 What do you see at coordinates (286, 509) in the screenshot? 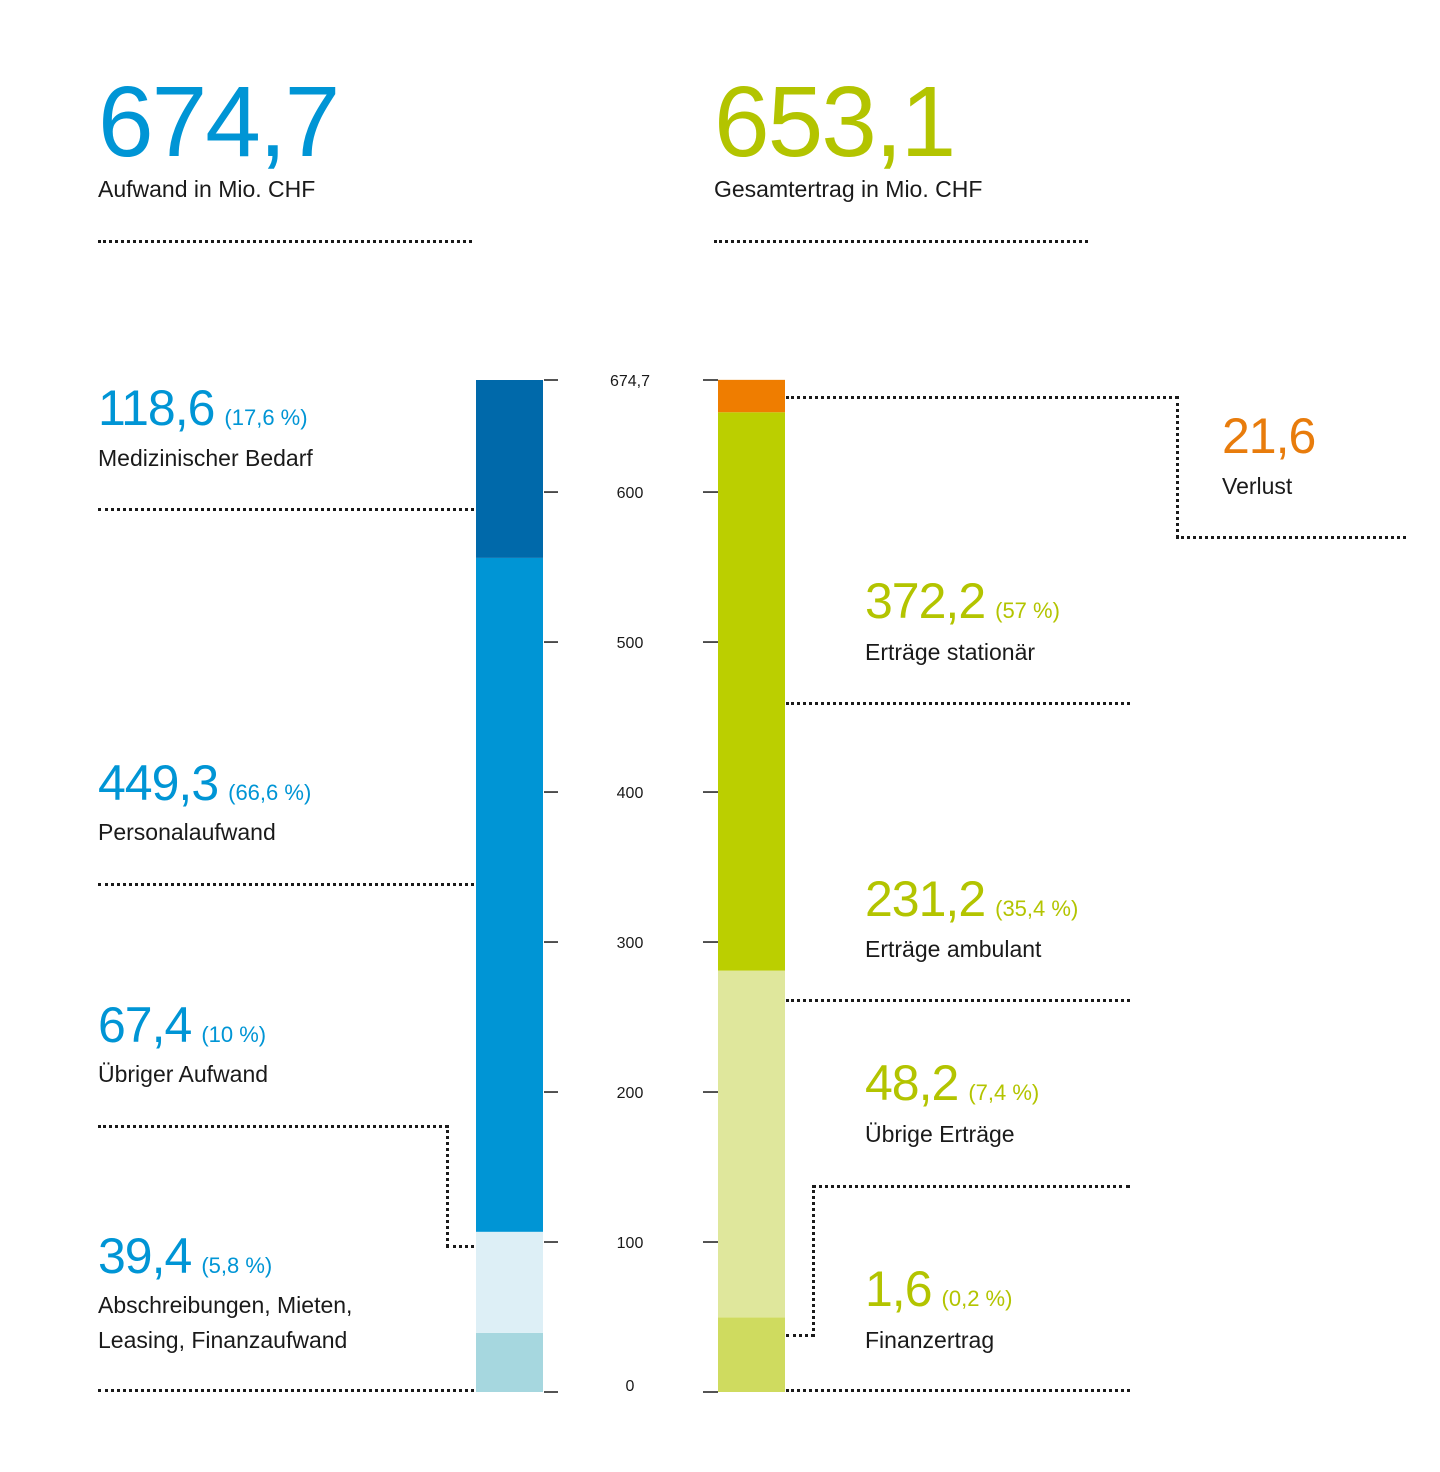
I see `expense-medizin-leader` at bounding box center [286, 509].